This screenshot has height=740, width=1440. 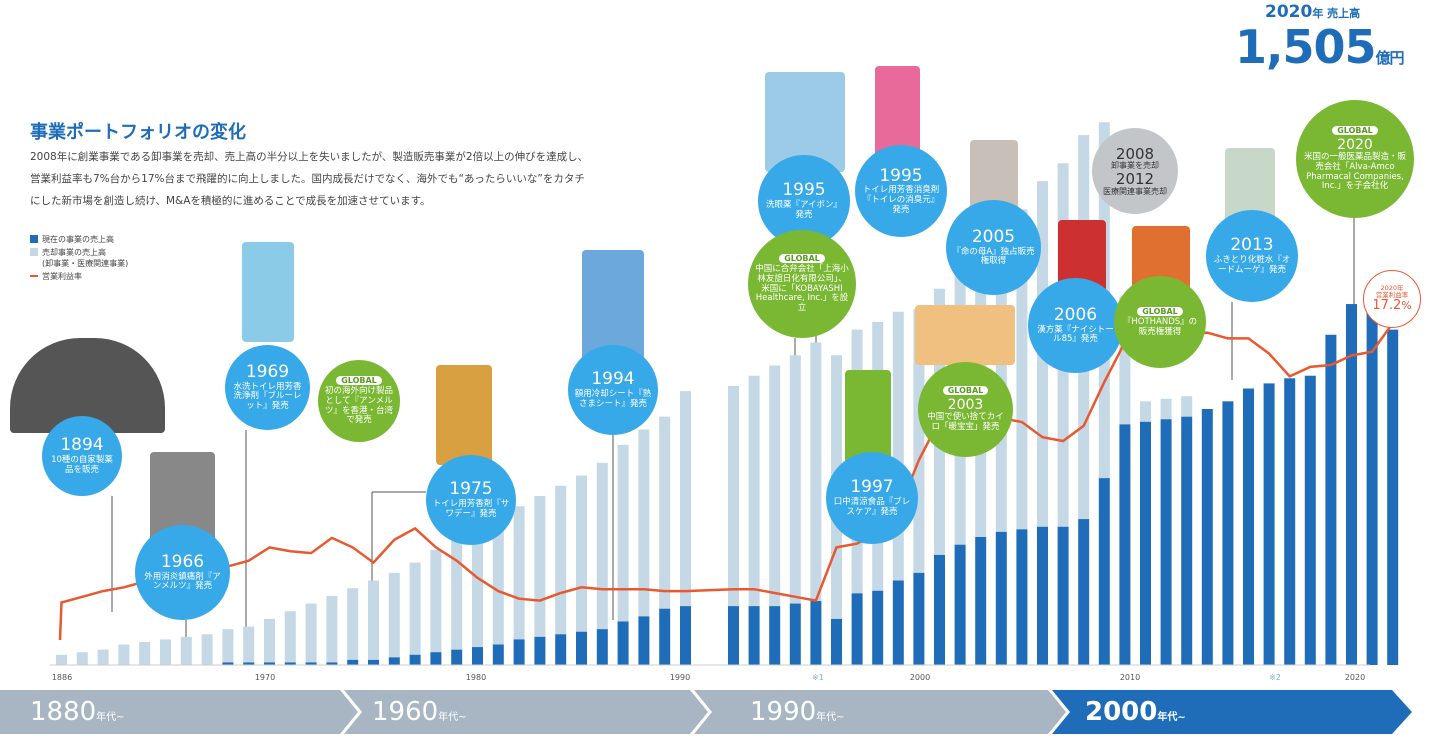 What do you see at coordinates (268, 292) in the screenshot?
I see `product-image-1969` at bounding box center [268, 292].